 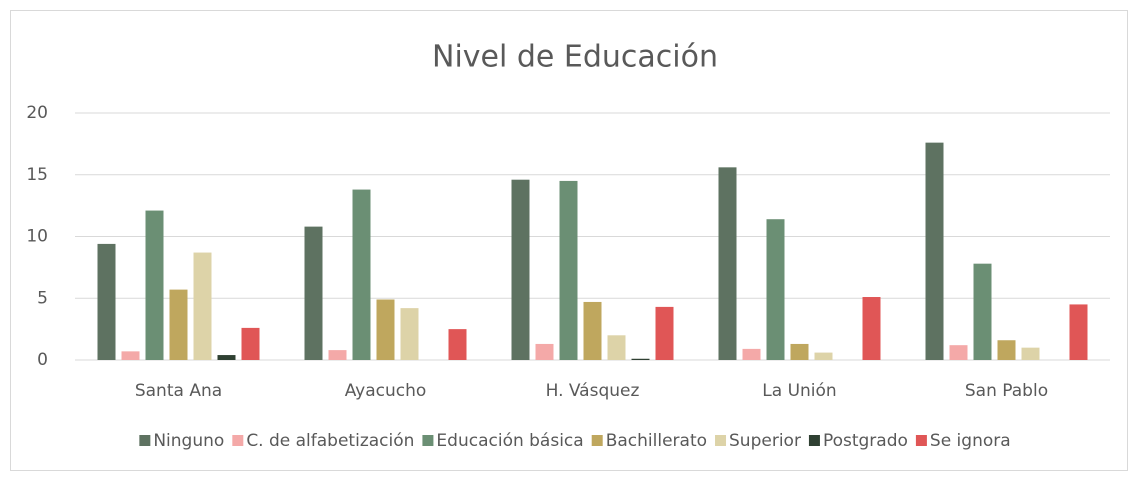 I want to click on y-tick-label: 20, so click(x=37, y=113).